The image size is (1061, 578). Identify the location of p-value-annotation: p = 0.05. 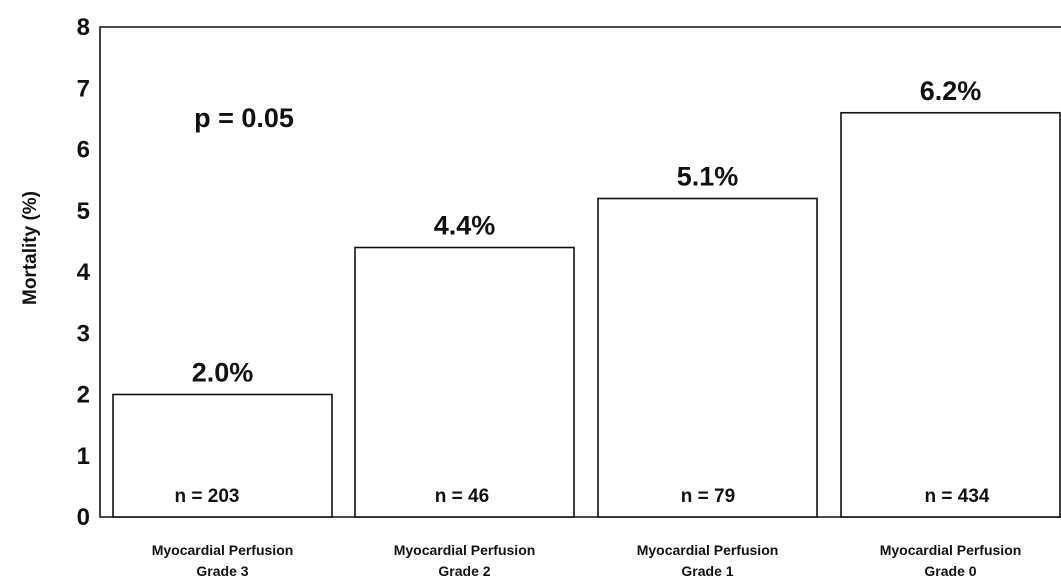
(244, 118).